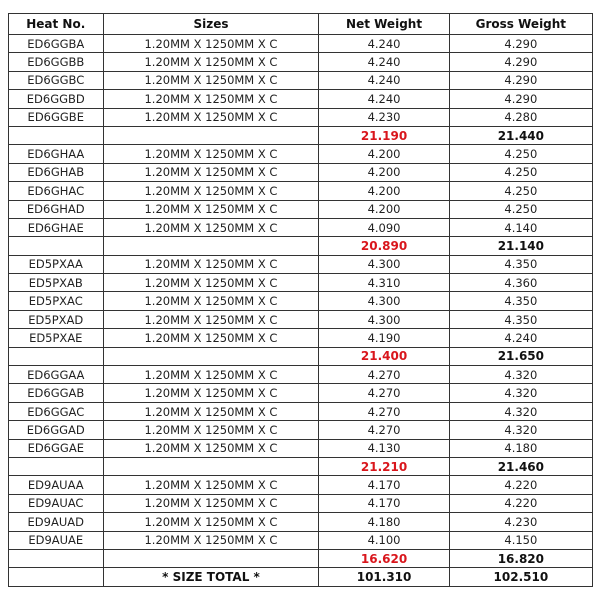  I want to click on size-total-label: * SIZE TOTAL *, so click(211, 577).